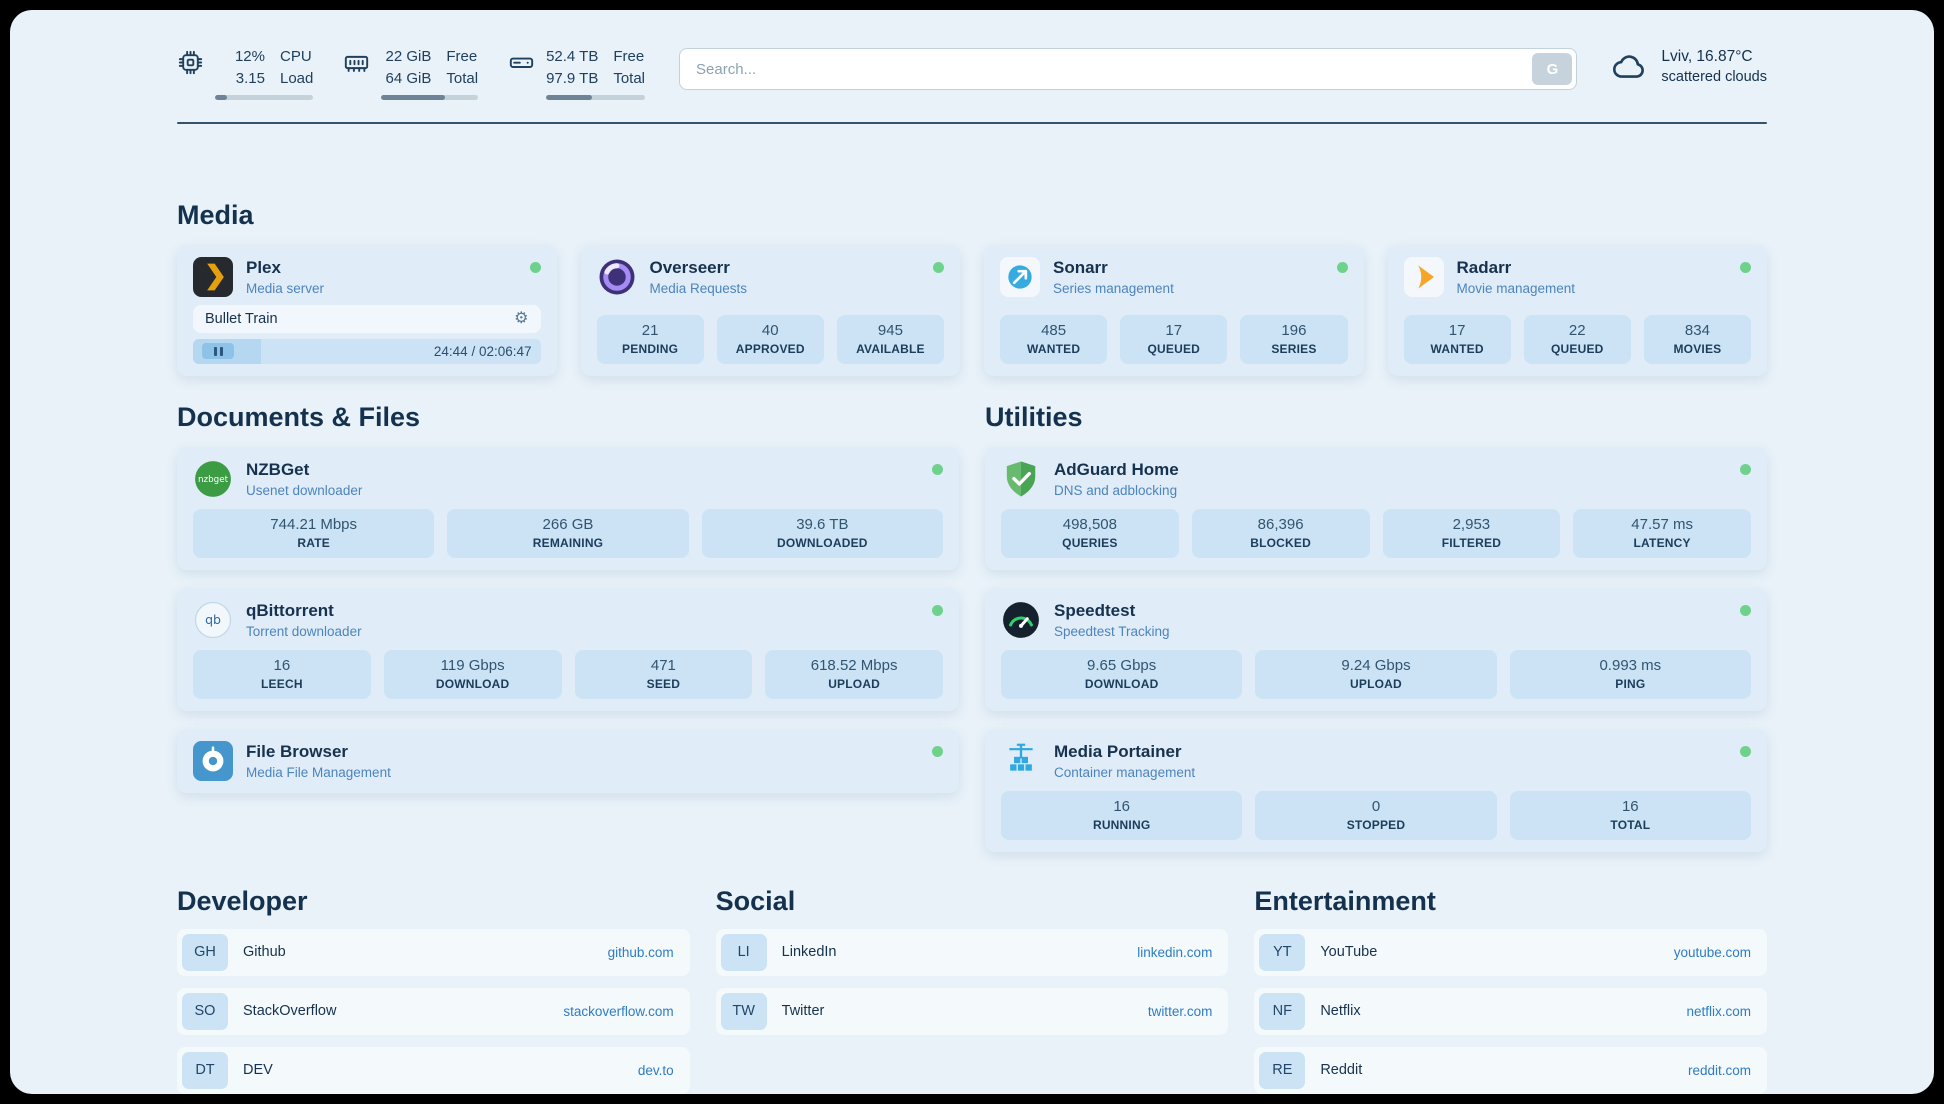  What do you see at coordinates (213, 620) in the screenshot?
I see `qbittorrent-icon: qb` at bounding box center [213, 620].